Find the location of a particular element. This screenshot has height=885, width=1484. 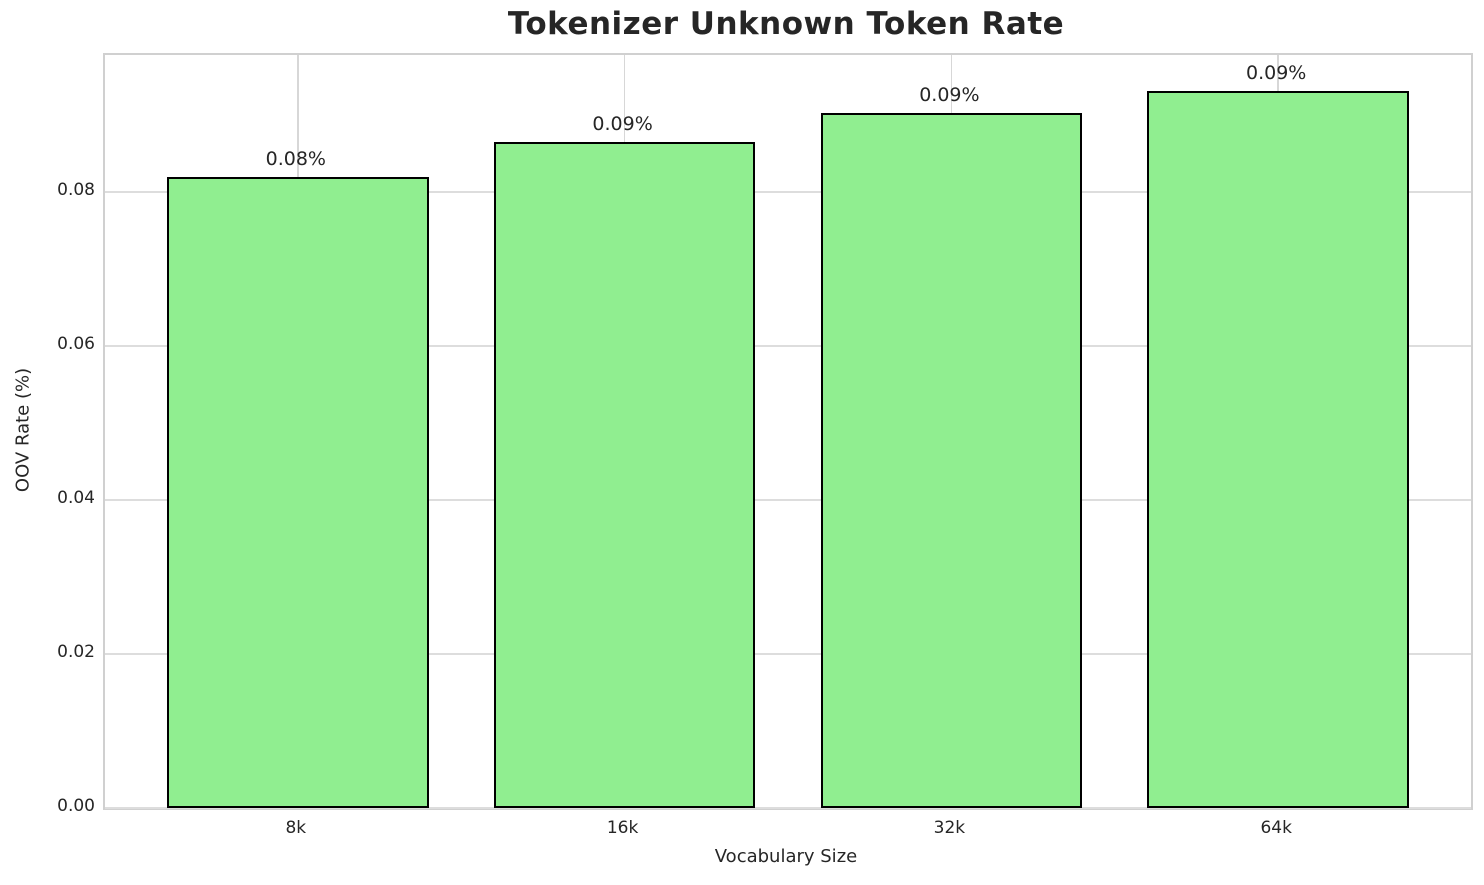

y-tick-label: 0.04 is located at coordinates (76, 498).